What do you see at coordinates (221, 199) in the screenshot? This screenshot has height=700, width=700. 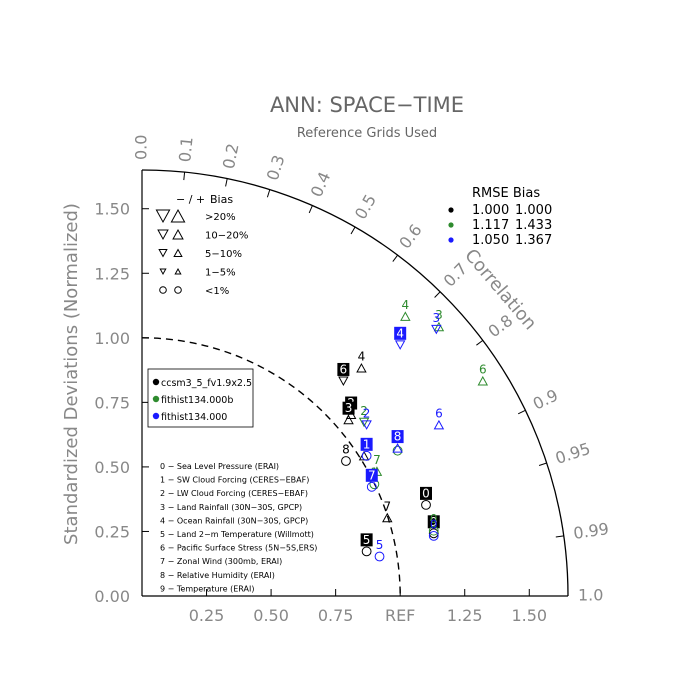 I see `bias-legend-bias-header: Bias` at bounding box center [221, 199].